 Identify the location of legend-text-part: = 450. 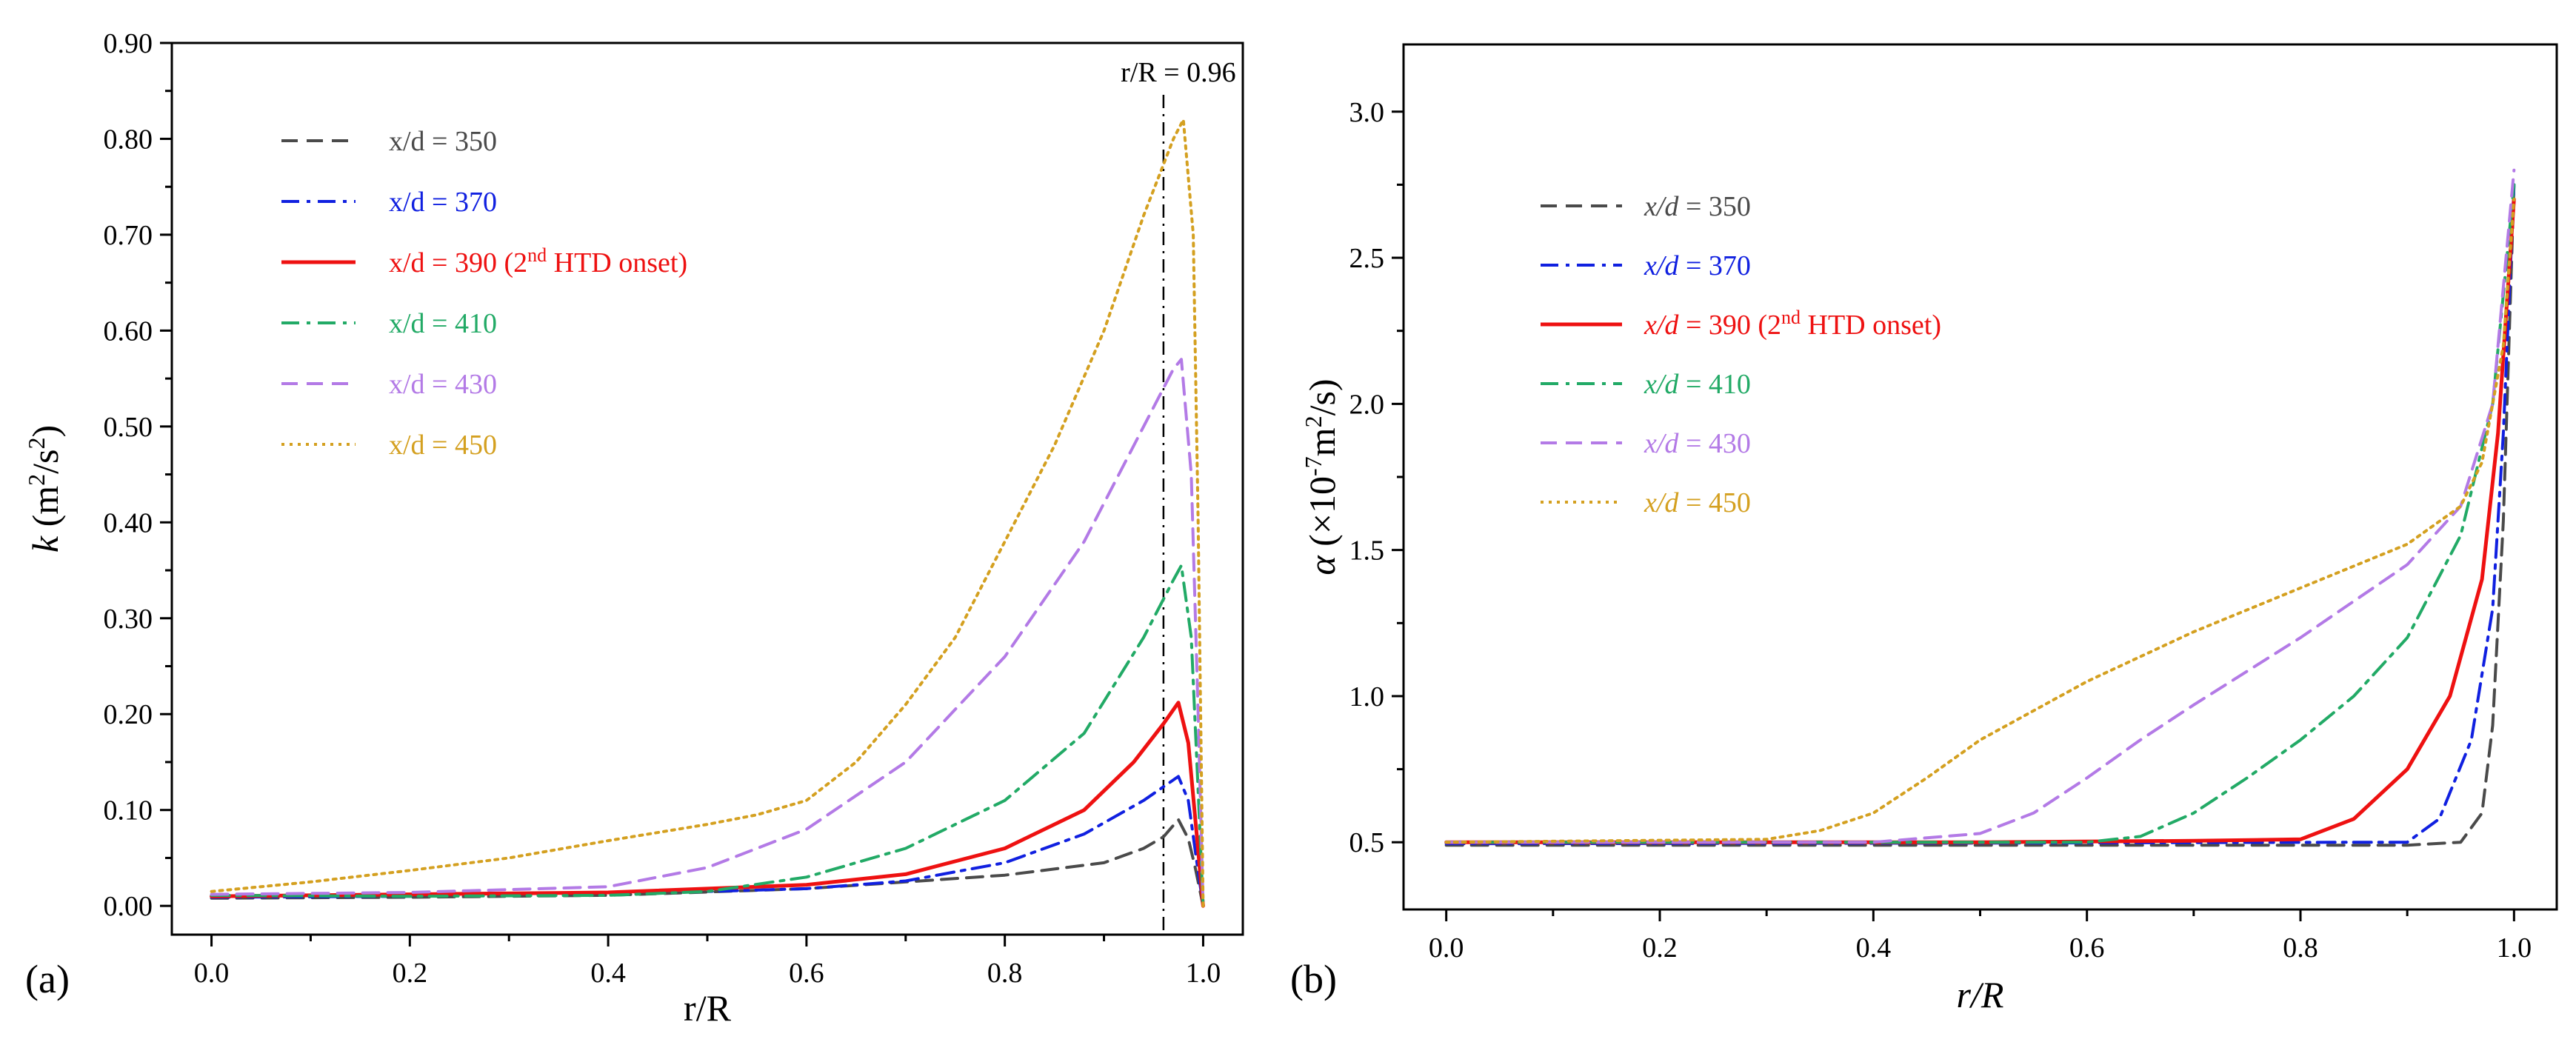
(1714, 502).